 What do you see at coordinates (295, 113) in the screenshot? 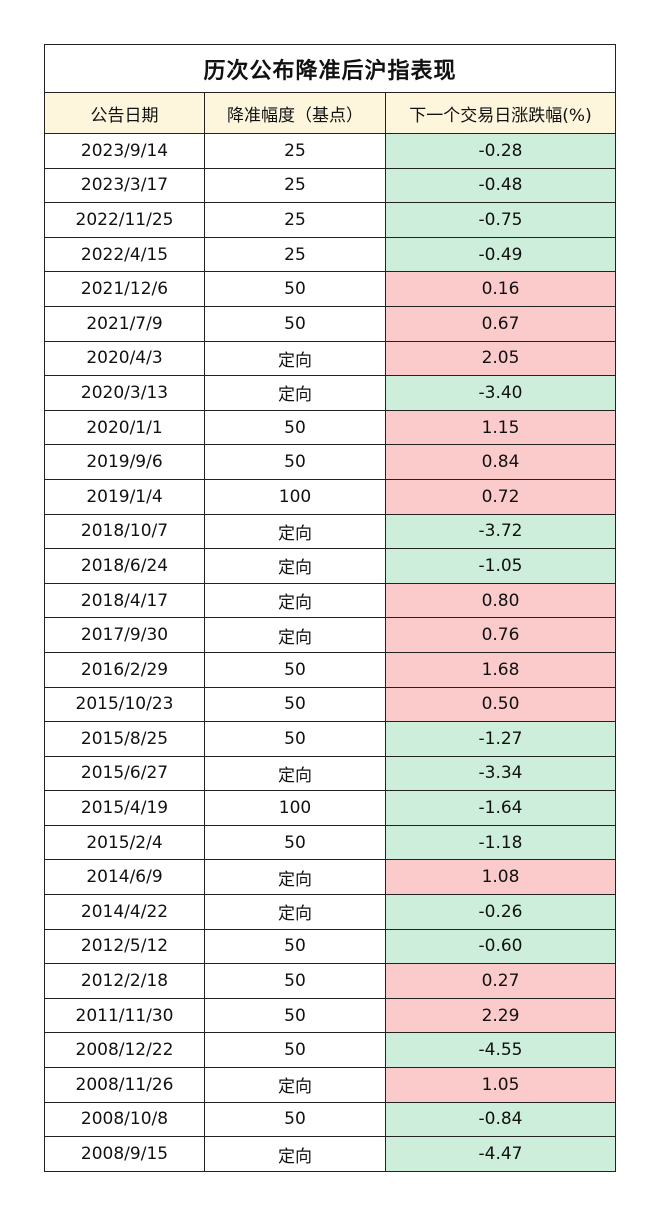
I see `header-amount: 降准幅度（基点）` at bounding box center [295, 113].